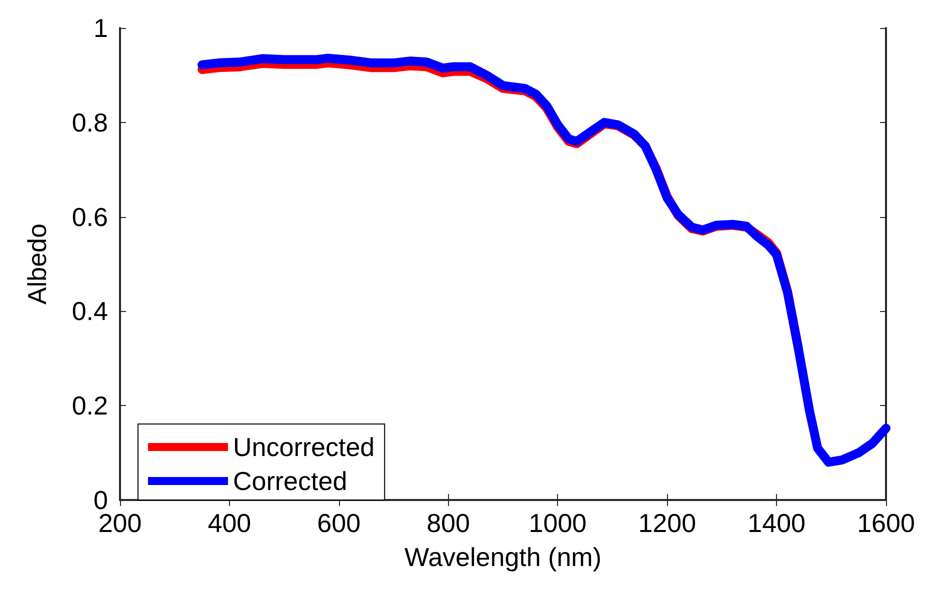 This screenshot has height=590, width=942. I want to click on legend-label: Corrected, so click(290, 481).